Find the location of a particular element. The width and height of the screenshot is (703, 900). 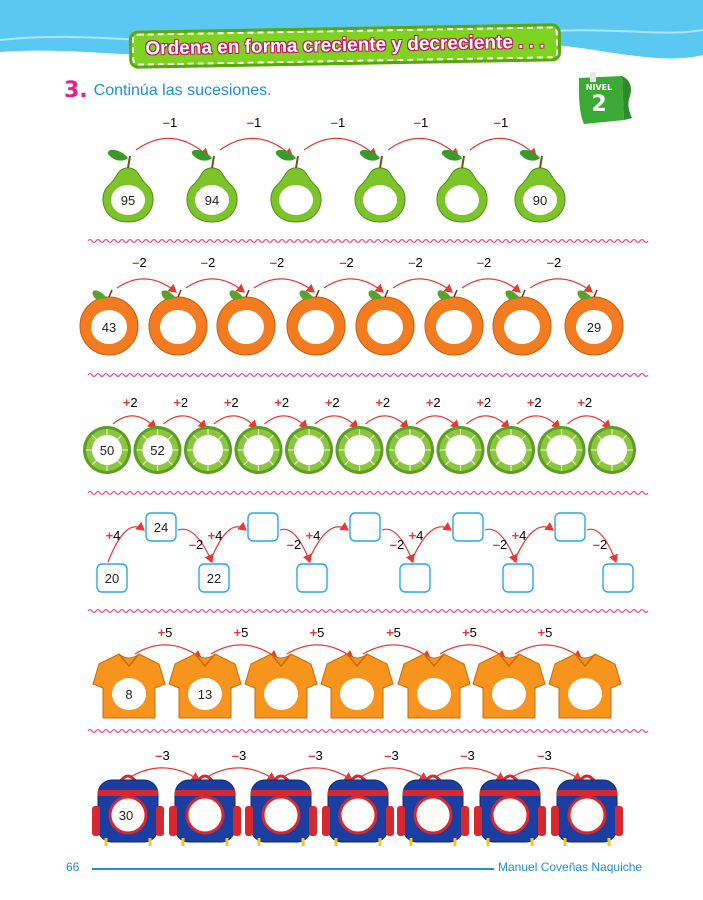

bottom-value: 22 is located at coordinates (214, 578).